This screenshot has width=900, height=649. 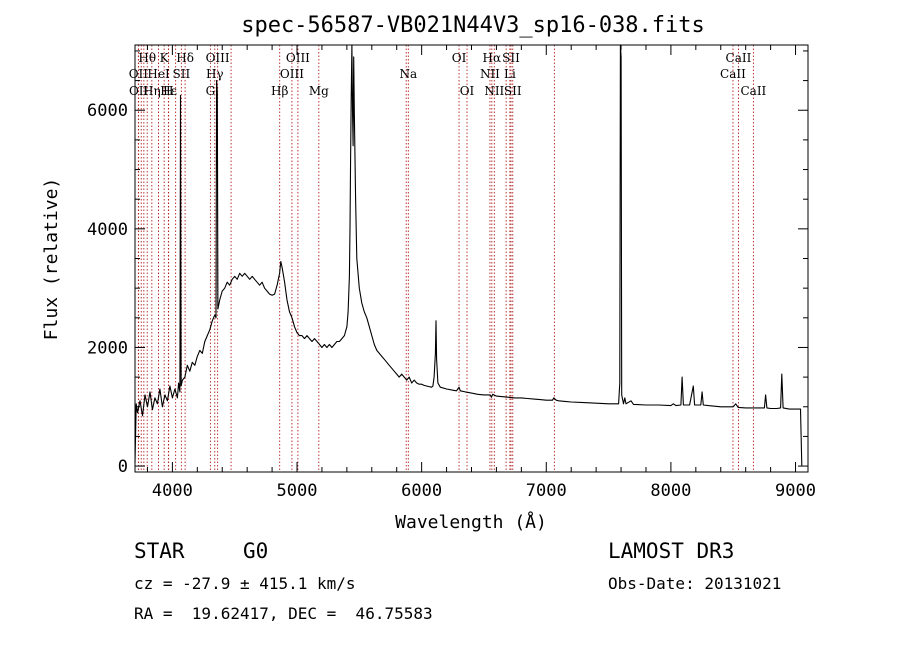 I want to click on observation-date: Obs-Date: 20131021, so click(x=695, y=583).